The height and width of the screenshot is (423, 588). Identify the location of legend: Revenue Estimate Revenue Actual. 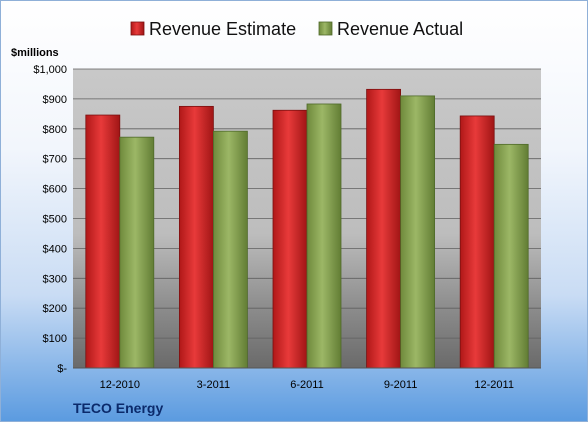
(296, 29).